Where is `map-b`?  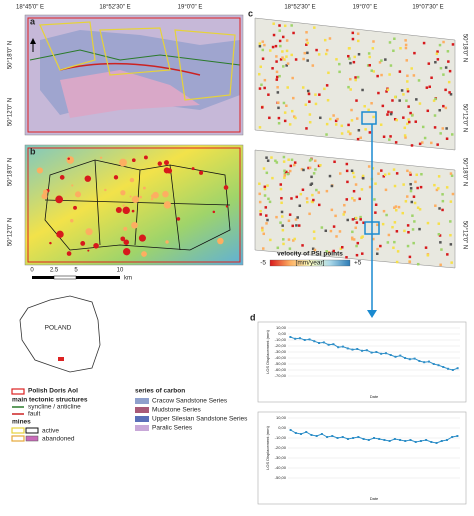 map-b is located at coordinates (134, 205).